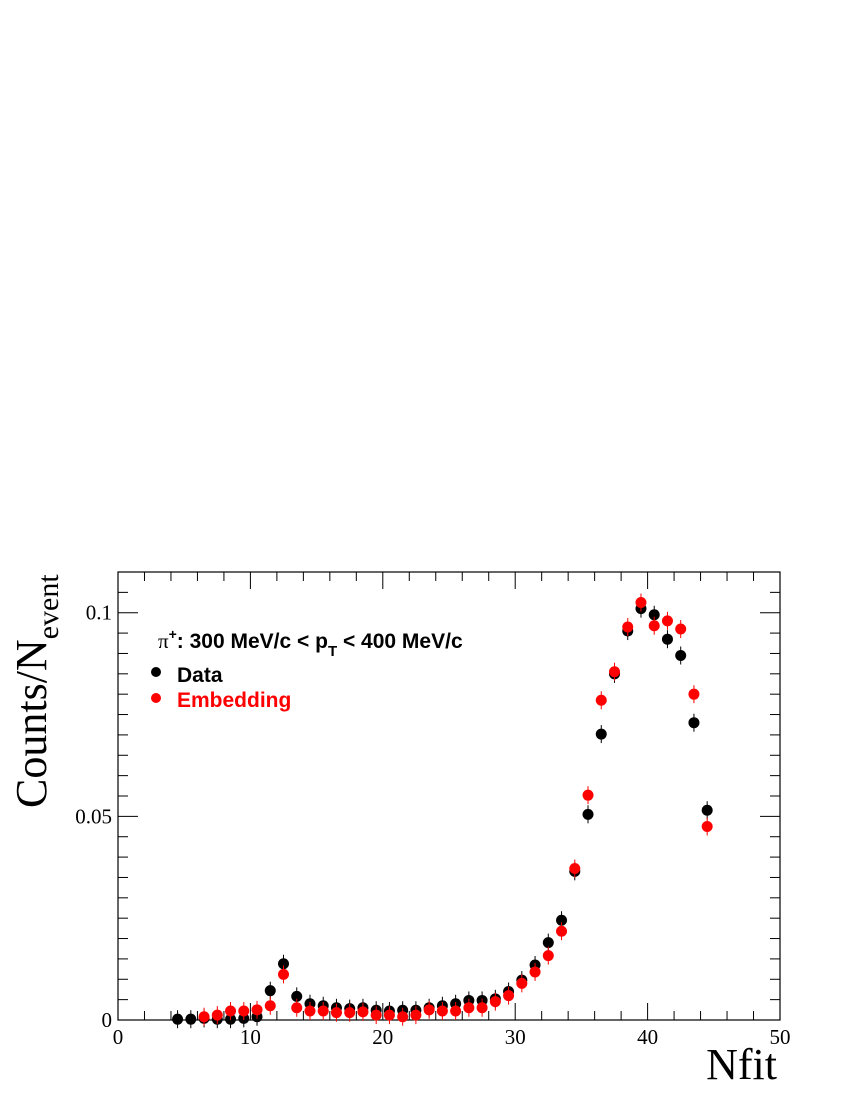 Image resolution: width=850 pixels, height=1100 pixels. I want to click on y-axis-label: Counts/Nevent, so click(36, 691).